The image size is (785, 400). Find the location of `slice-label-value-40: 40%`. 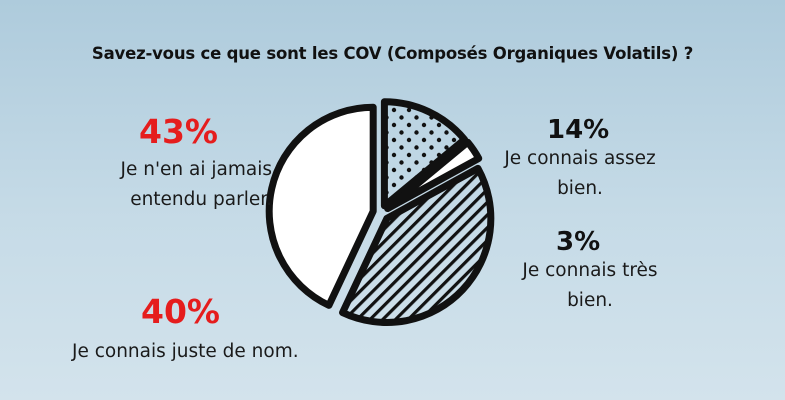

slice-label-value-40: 40% is located at coordinates (180, 311).